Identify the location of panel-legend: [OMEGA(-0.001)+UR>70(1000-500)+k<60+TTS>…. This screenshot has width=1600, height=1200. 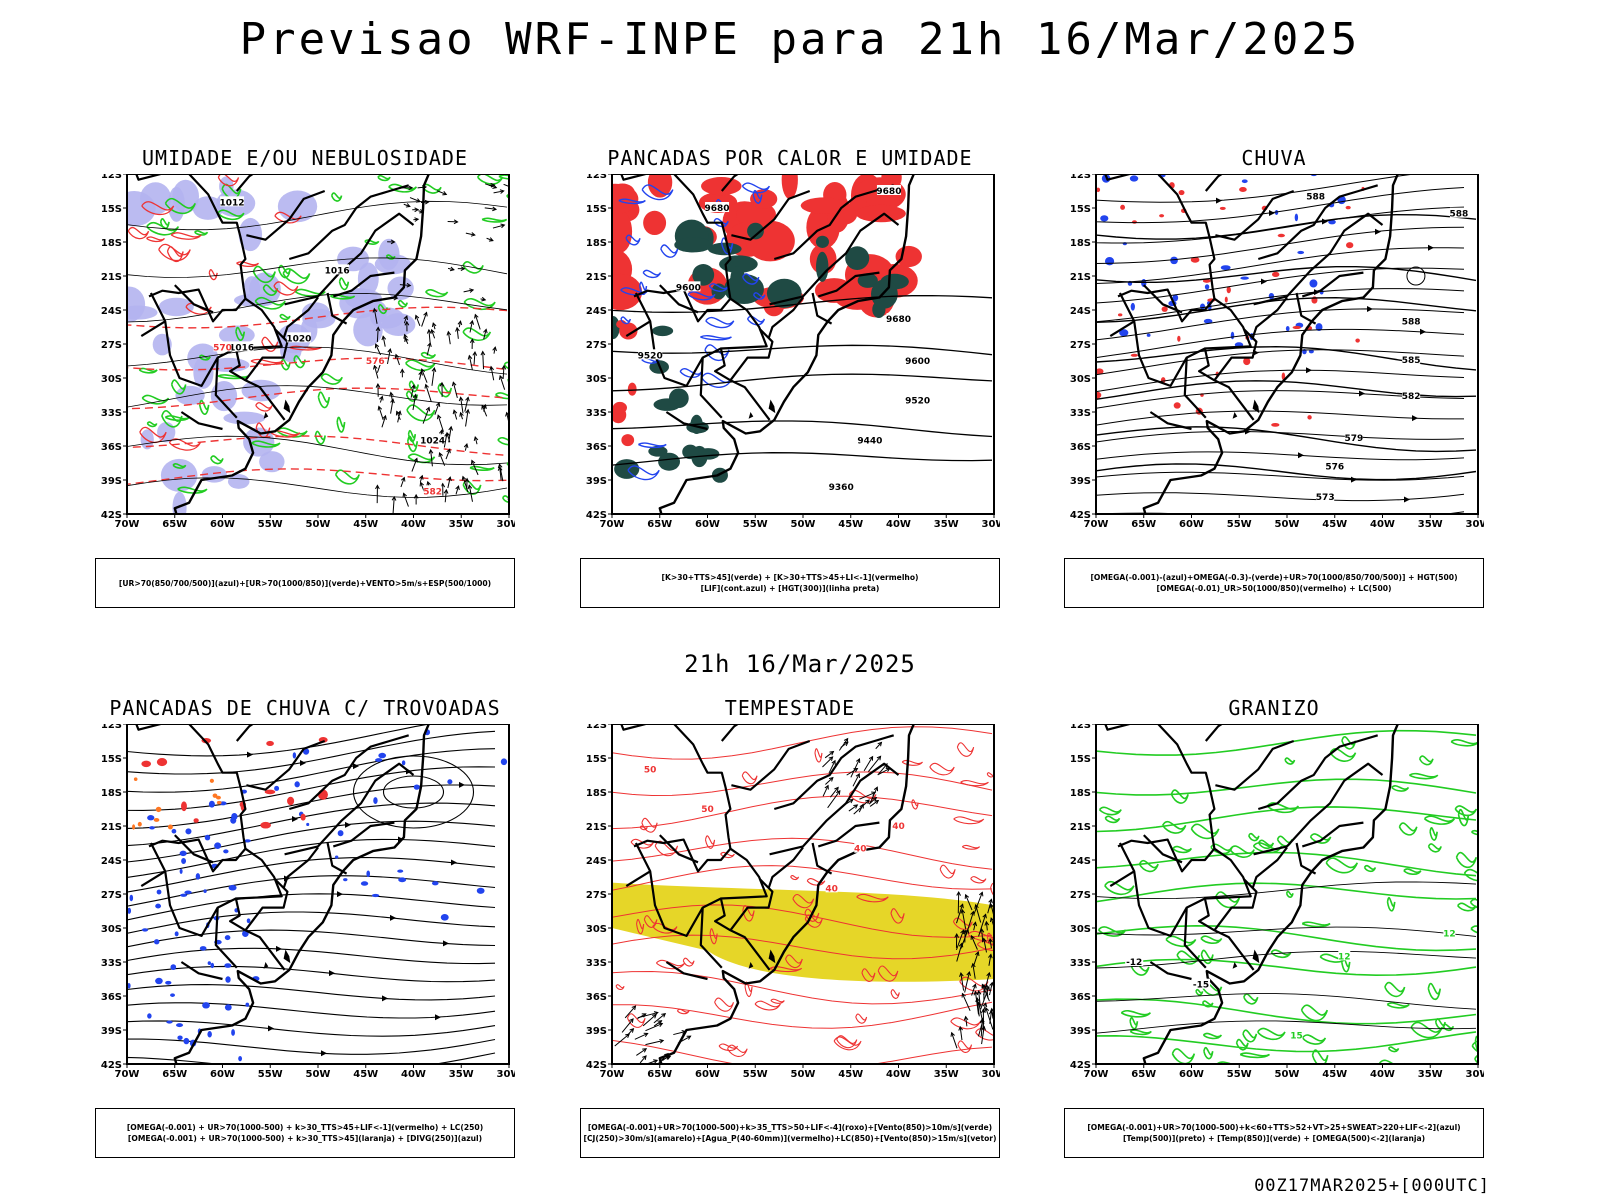
(1274, 1133).